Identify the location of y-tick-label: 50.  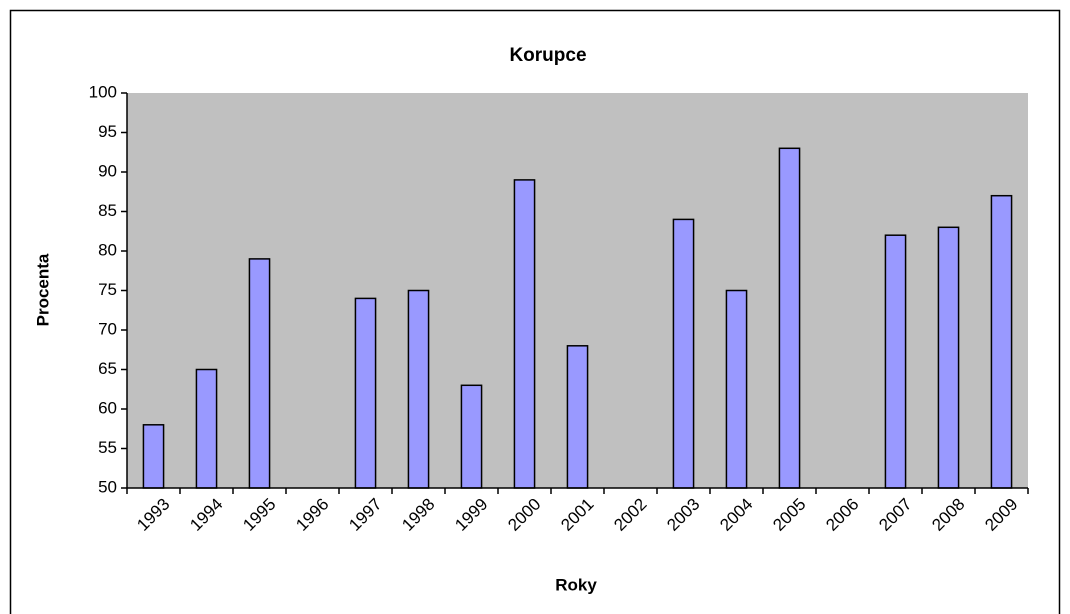
(107, 486).